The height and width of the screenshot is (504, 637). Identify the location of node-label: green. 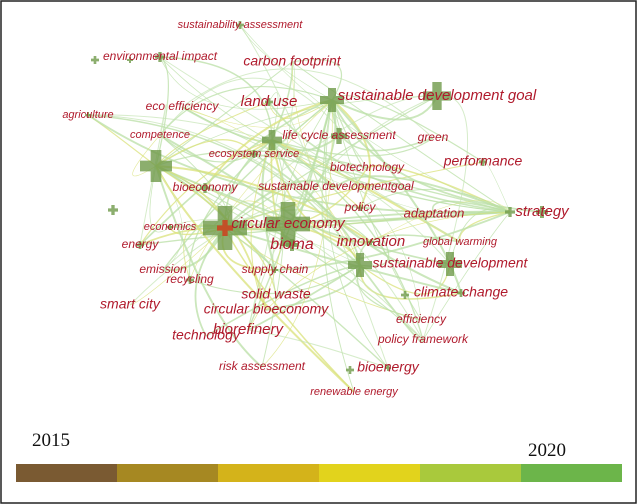
(433, 137).